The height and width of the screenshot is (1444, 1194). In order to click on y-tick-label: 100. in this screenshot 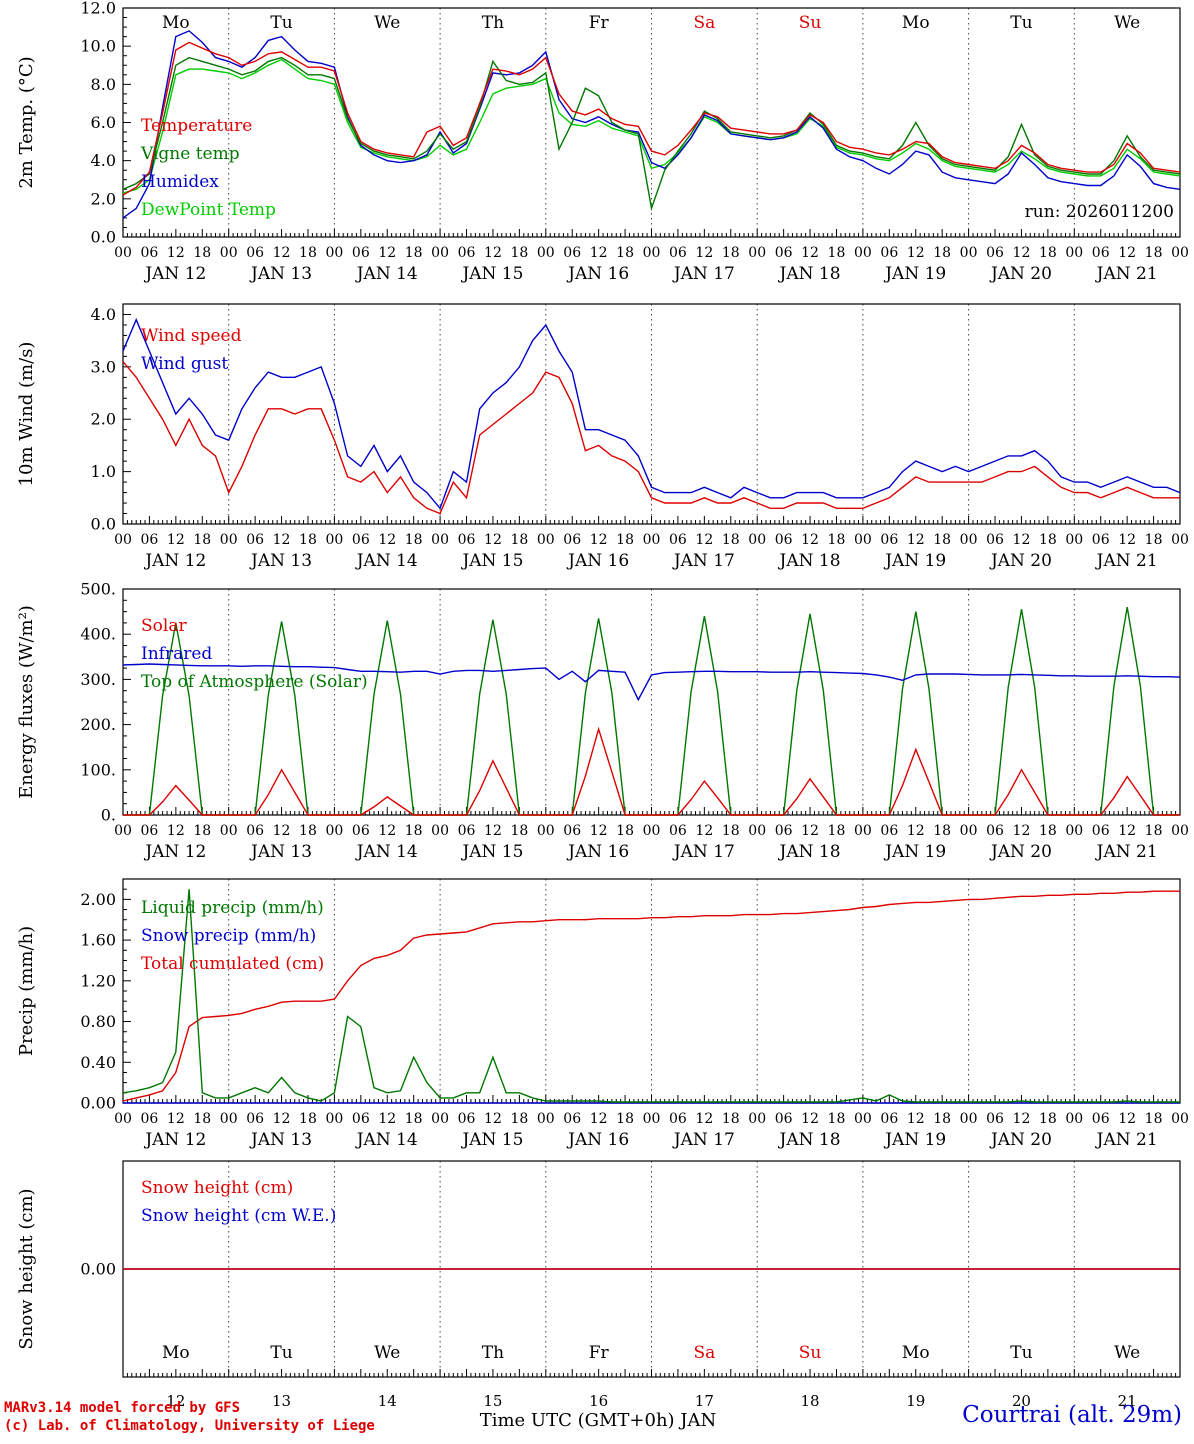, I will do `click(98, 769)`.